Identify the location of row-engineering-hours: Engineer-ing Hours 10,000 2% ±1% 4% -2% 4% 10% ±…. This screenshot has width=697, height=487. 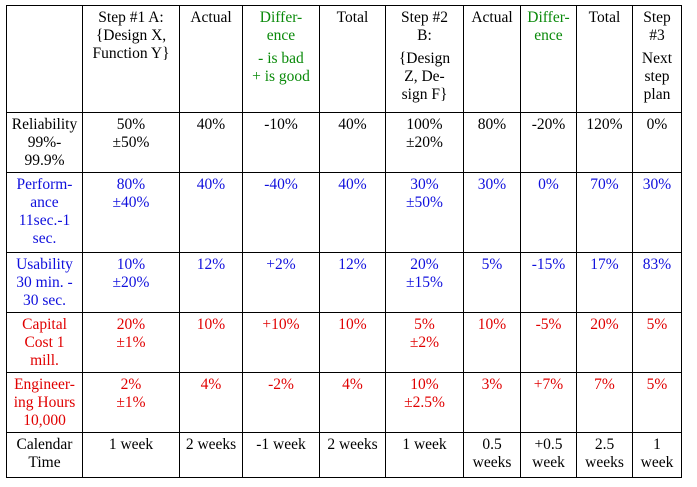
(344, 402).